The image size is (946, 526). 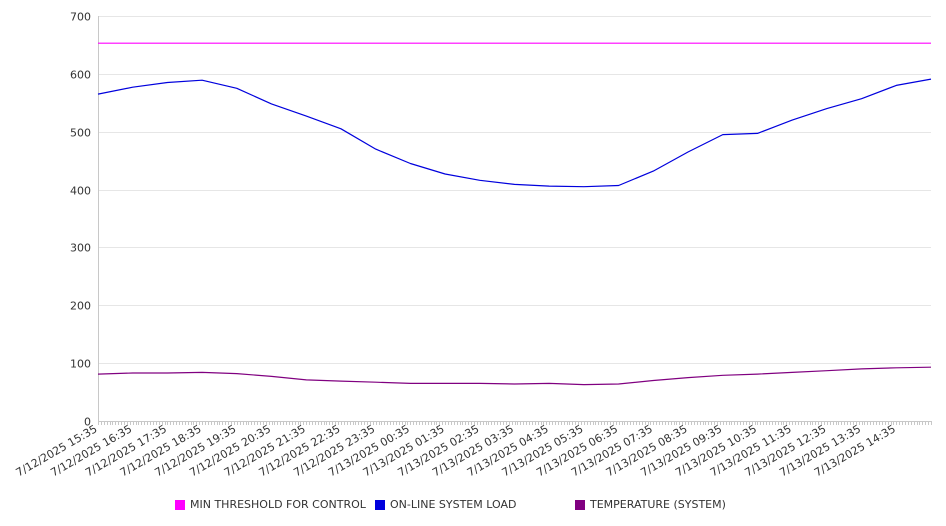 What do you see at coordinates (180, 504) in the screenshot?
I see `legend-swatch-min-threshold` at bounding box center [180, 504].